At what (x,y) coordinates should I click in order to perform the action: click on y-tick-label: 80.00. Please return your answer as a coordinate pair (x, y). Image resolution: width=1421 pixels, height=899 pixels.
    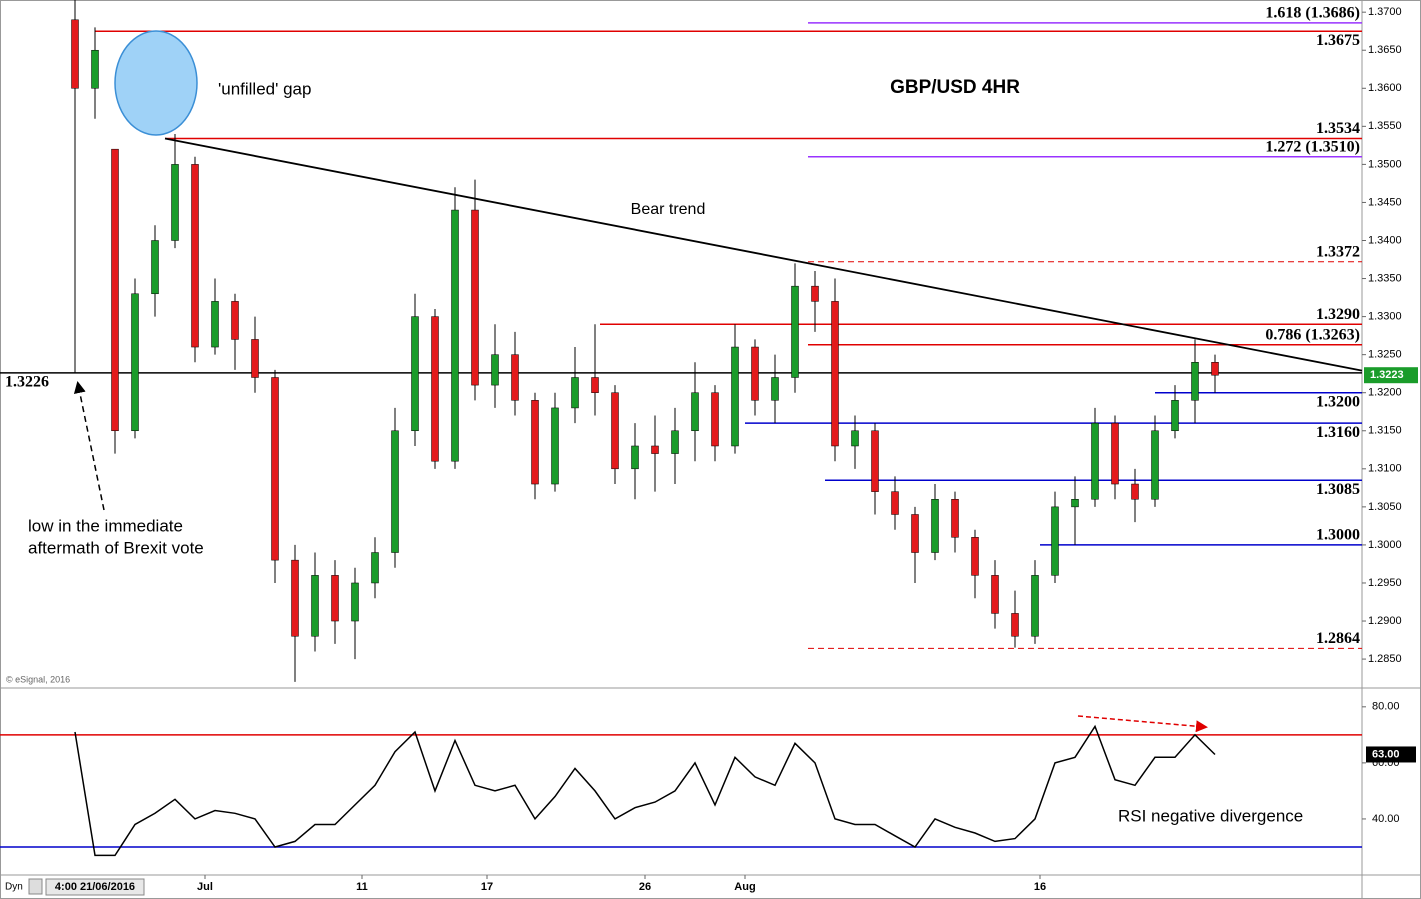
    Looking at the image, I should click on (1386, 707).